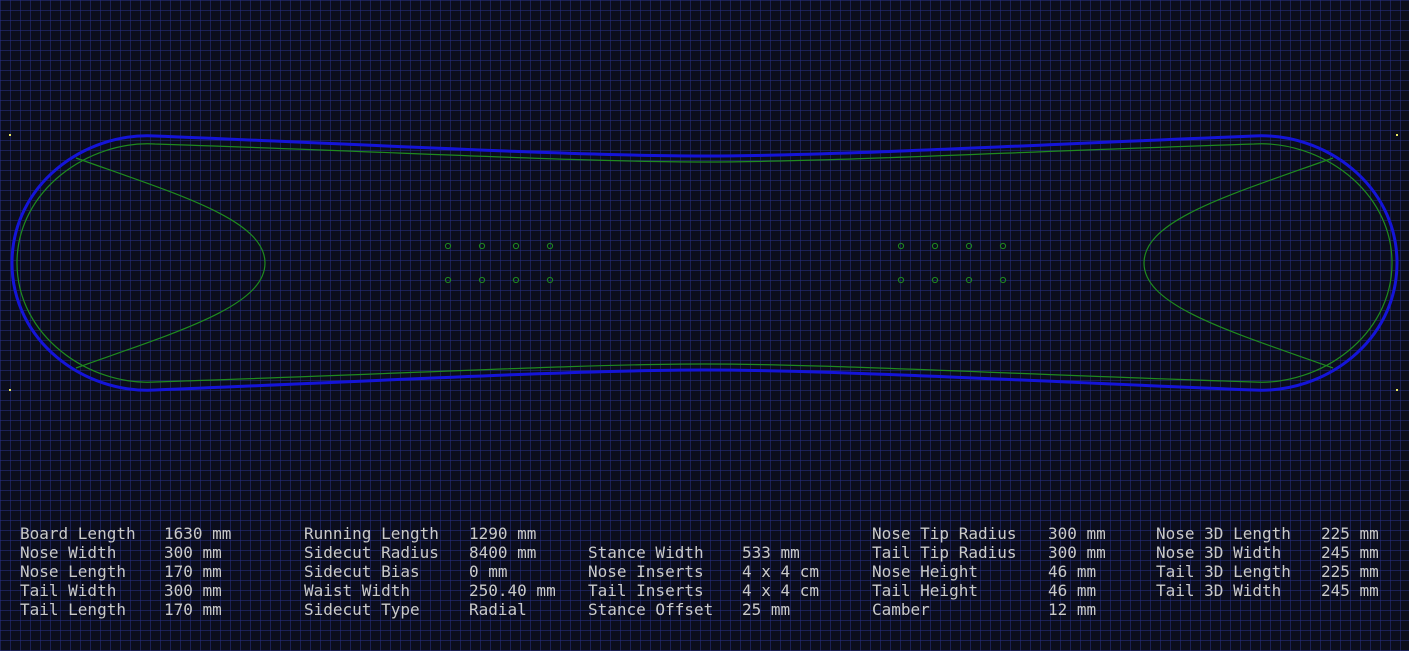 The height and width of the screenshot is (651, 1409). Describe the element at coordinates (68, 552) in the screenshot. I see `param-label: Nose Width` at that location.